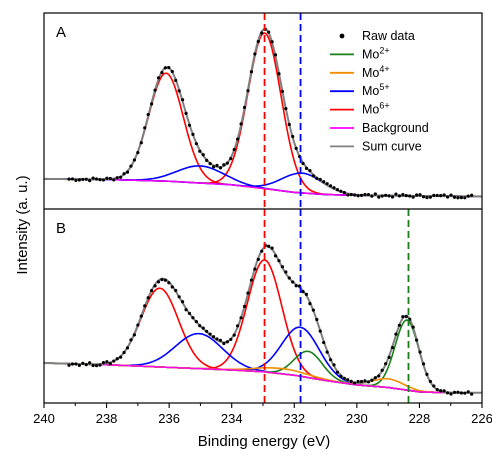  Describe the element at coordinates (294, 418) in the screenshot. I see `x-tick-label: 232` at that location.